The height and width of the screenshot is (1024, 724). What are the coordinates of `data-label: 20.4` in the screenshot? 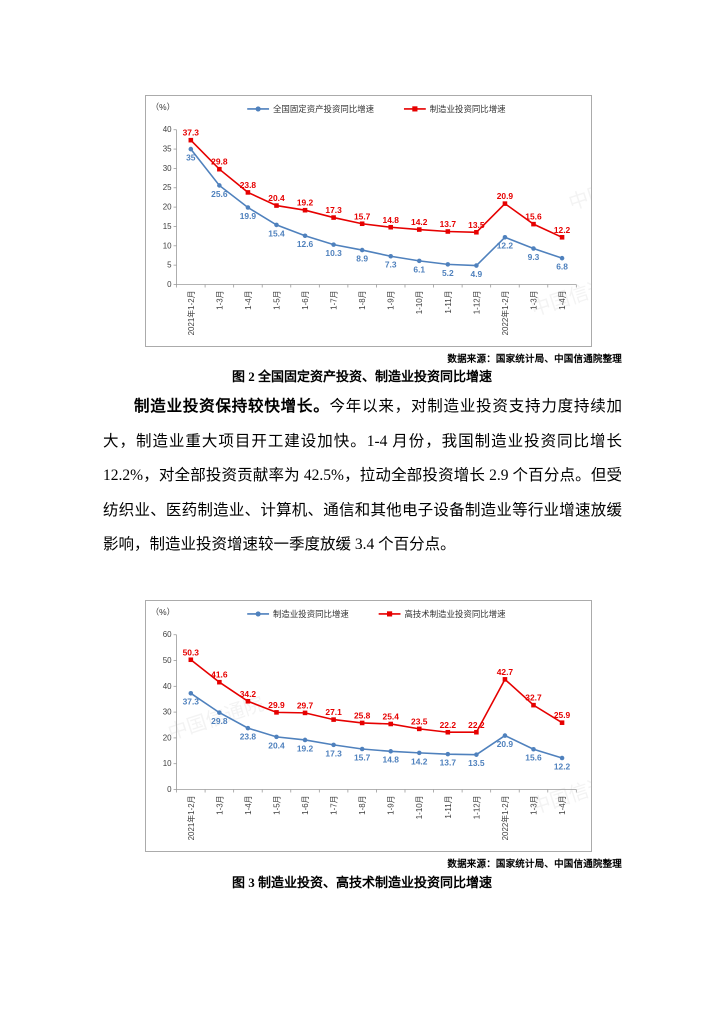 It's located at (276, 198).